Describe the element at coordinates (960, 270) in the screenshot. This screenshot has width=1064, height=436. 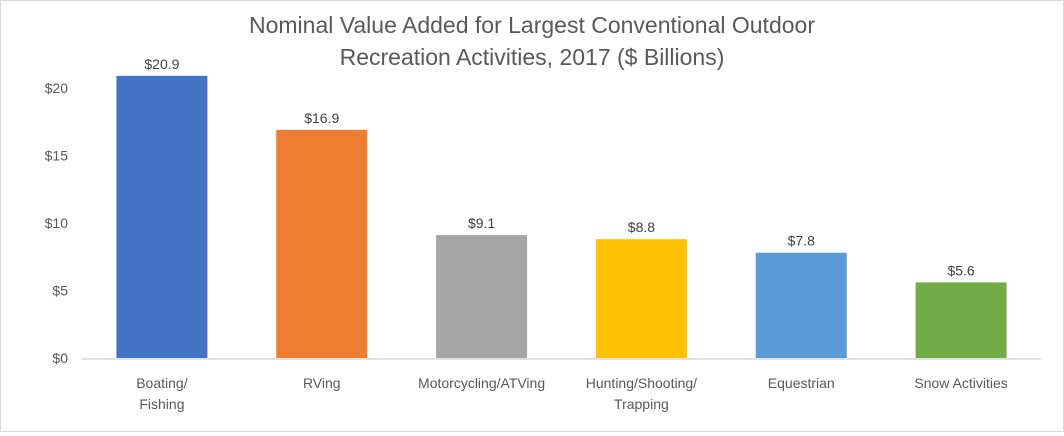
I see `data-label: $5.6` at that location.